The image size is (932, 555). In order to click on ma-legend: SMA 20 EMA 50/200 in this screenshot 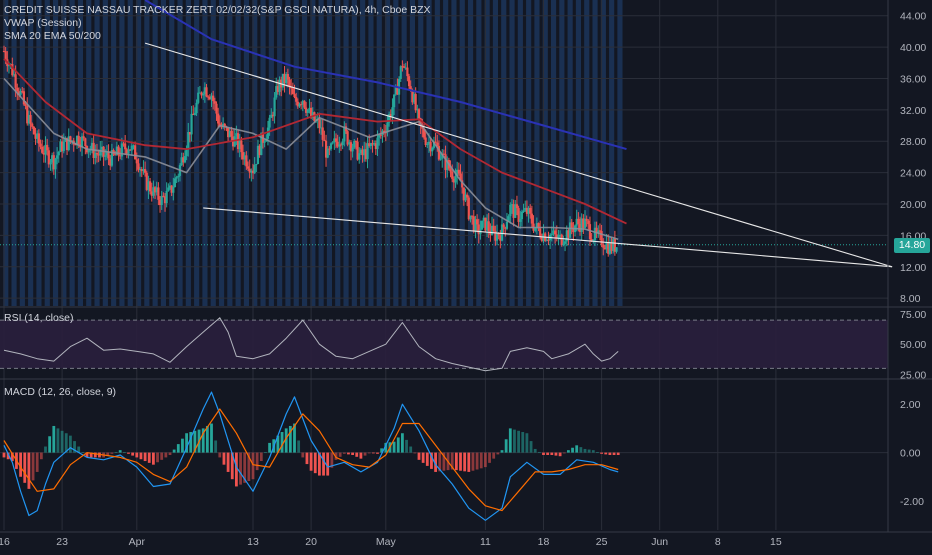, I will do `click(52, 36)`.